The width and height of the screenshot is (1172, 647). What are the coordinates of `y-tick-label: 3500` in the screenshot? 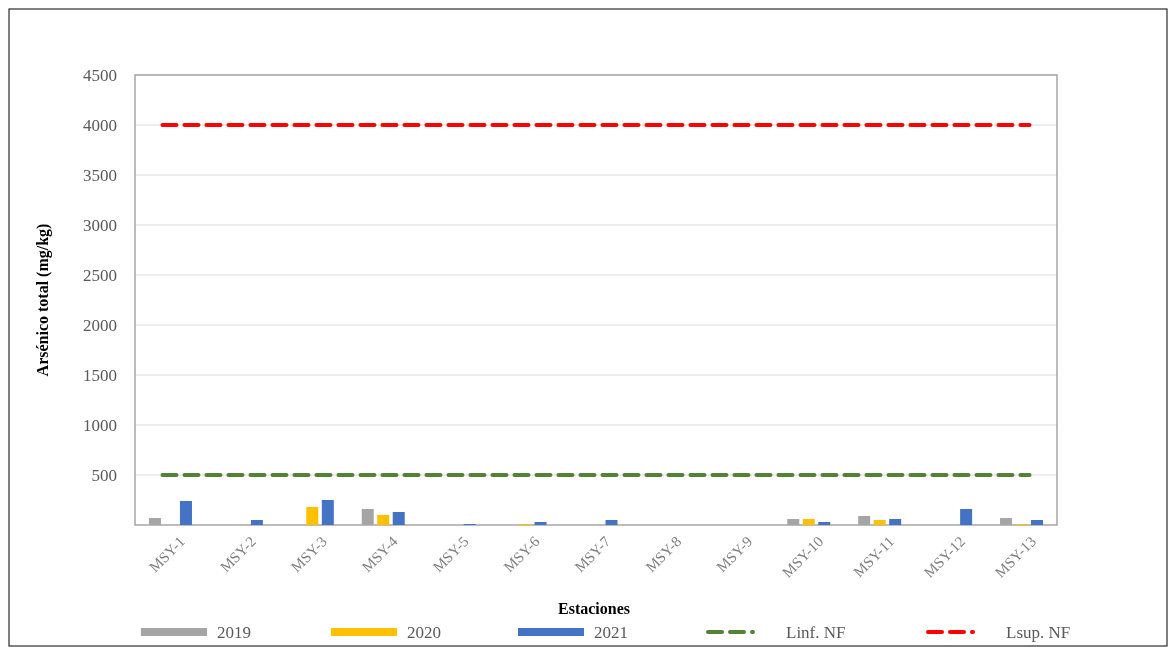 It's located at (100, 175).